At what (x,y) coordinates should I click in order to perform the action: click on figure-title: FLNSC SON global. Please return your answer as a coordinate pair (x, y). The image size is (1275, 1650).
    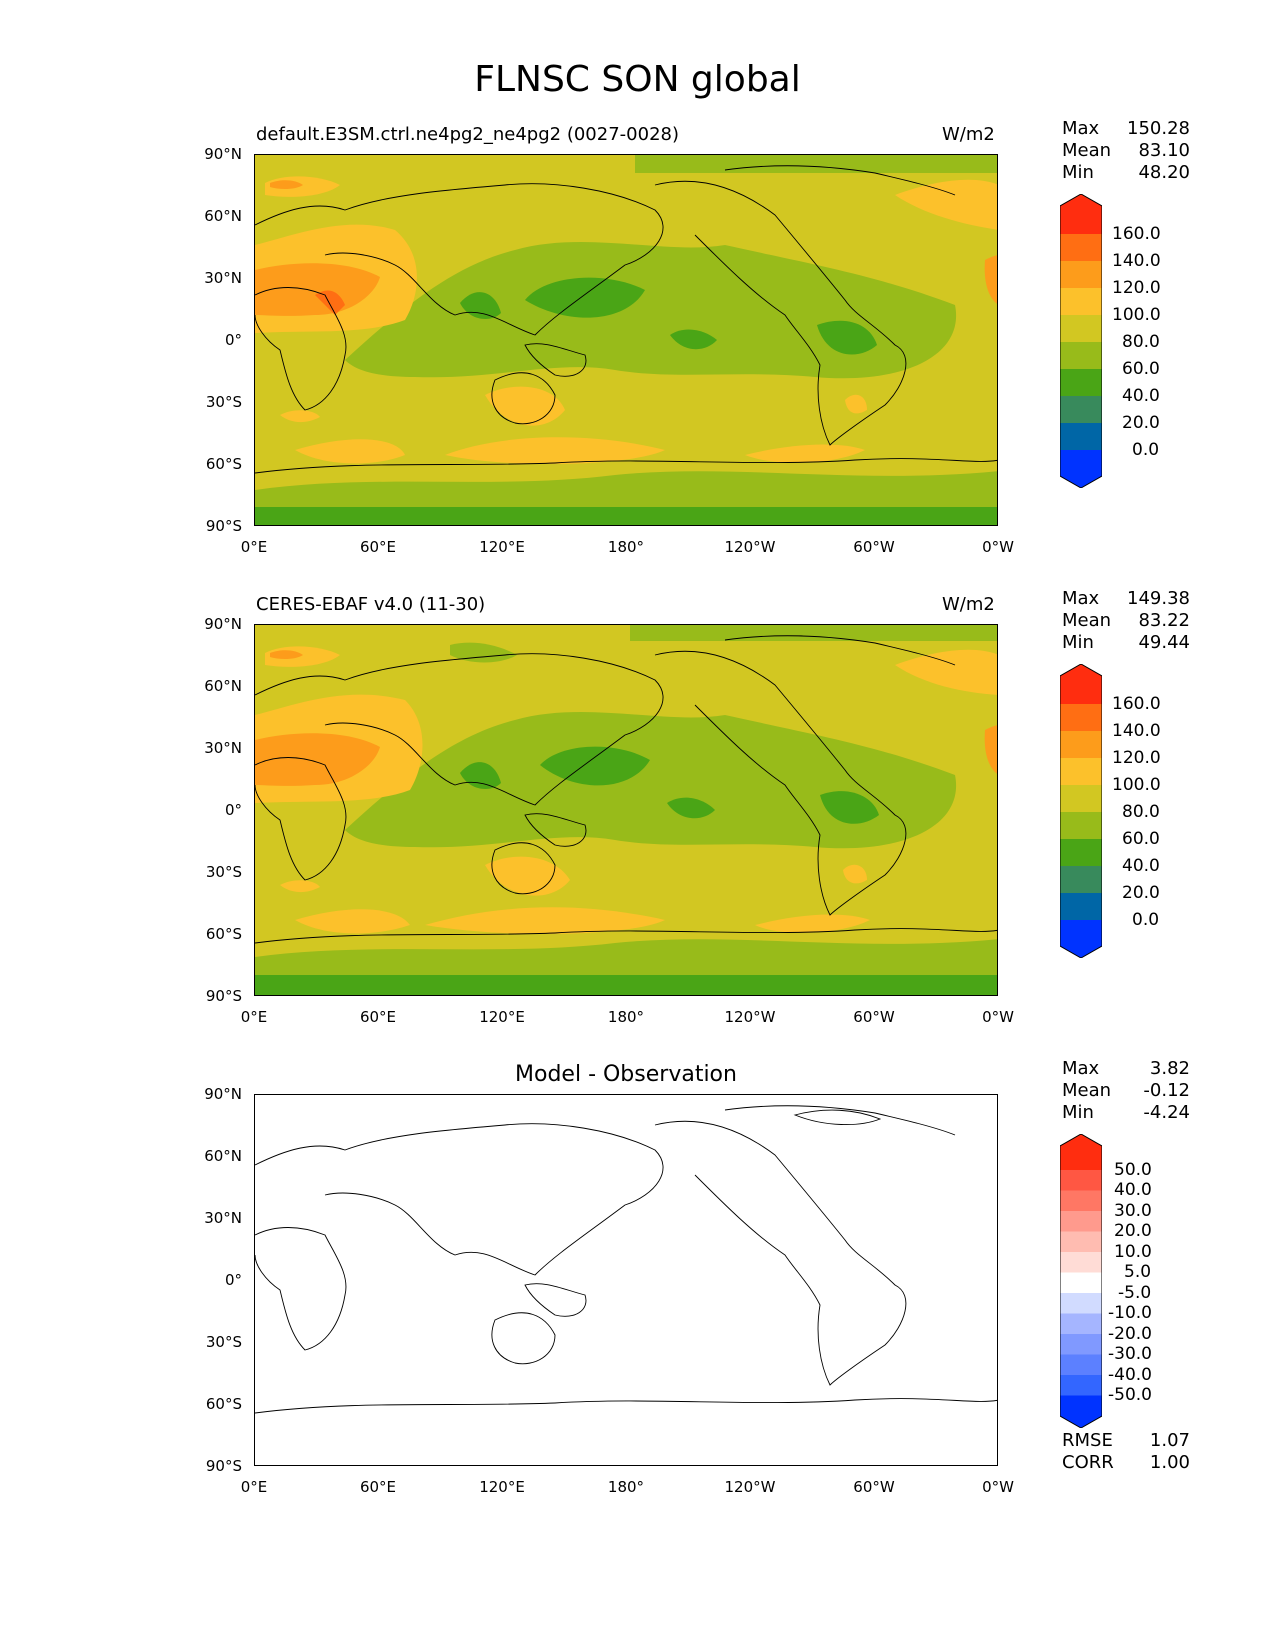
    Looking at the image, I should click on (637, 79).